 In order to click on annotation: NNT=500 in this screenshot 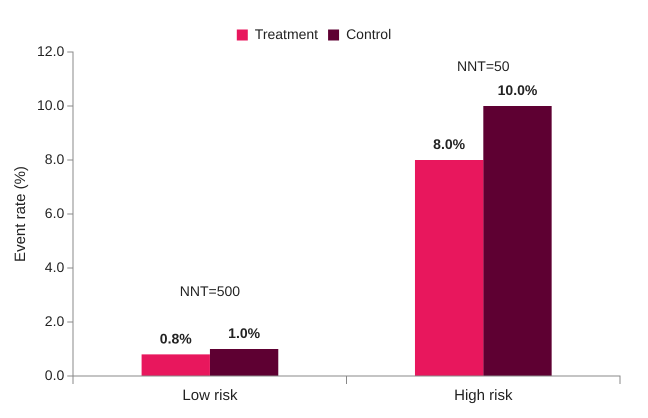, I will do `click(210, 290)`.